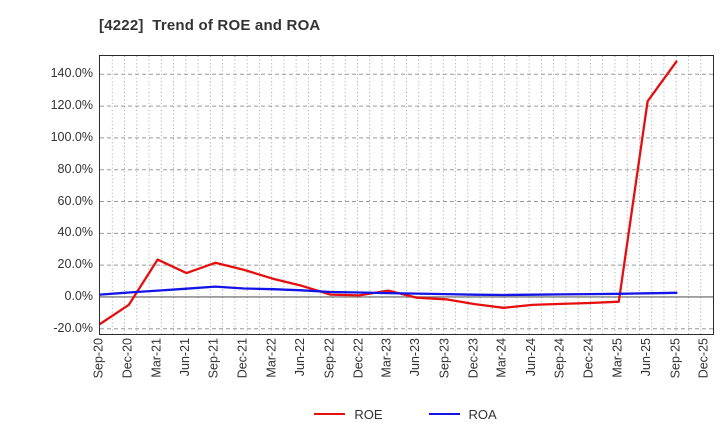  I want to click on x-tick-label: Sep-25, so click(674, 358).